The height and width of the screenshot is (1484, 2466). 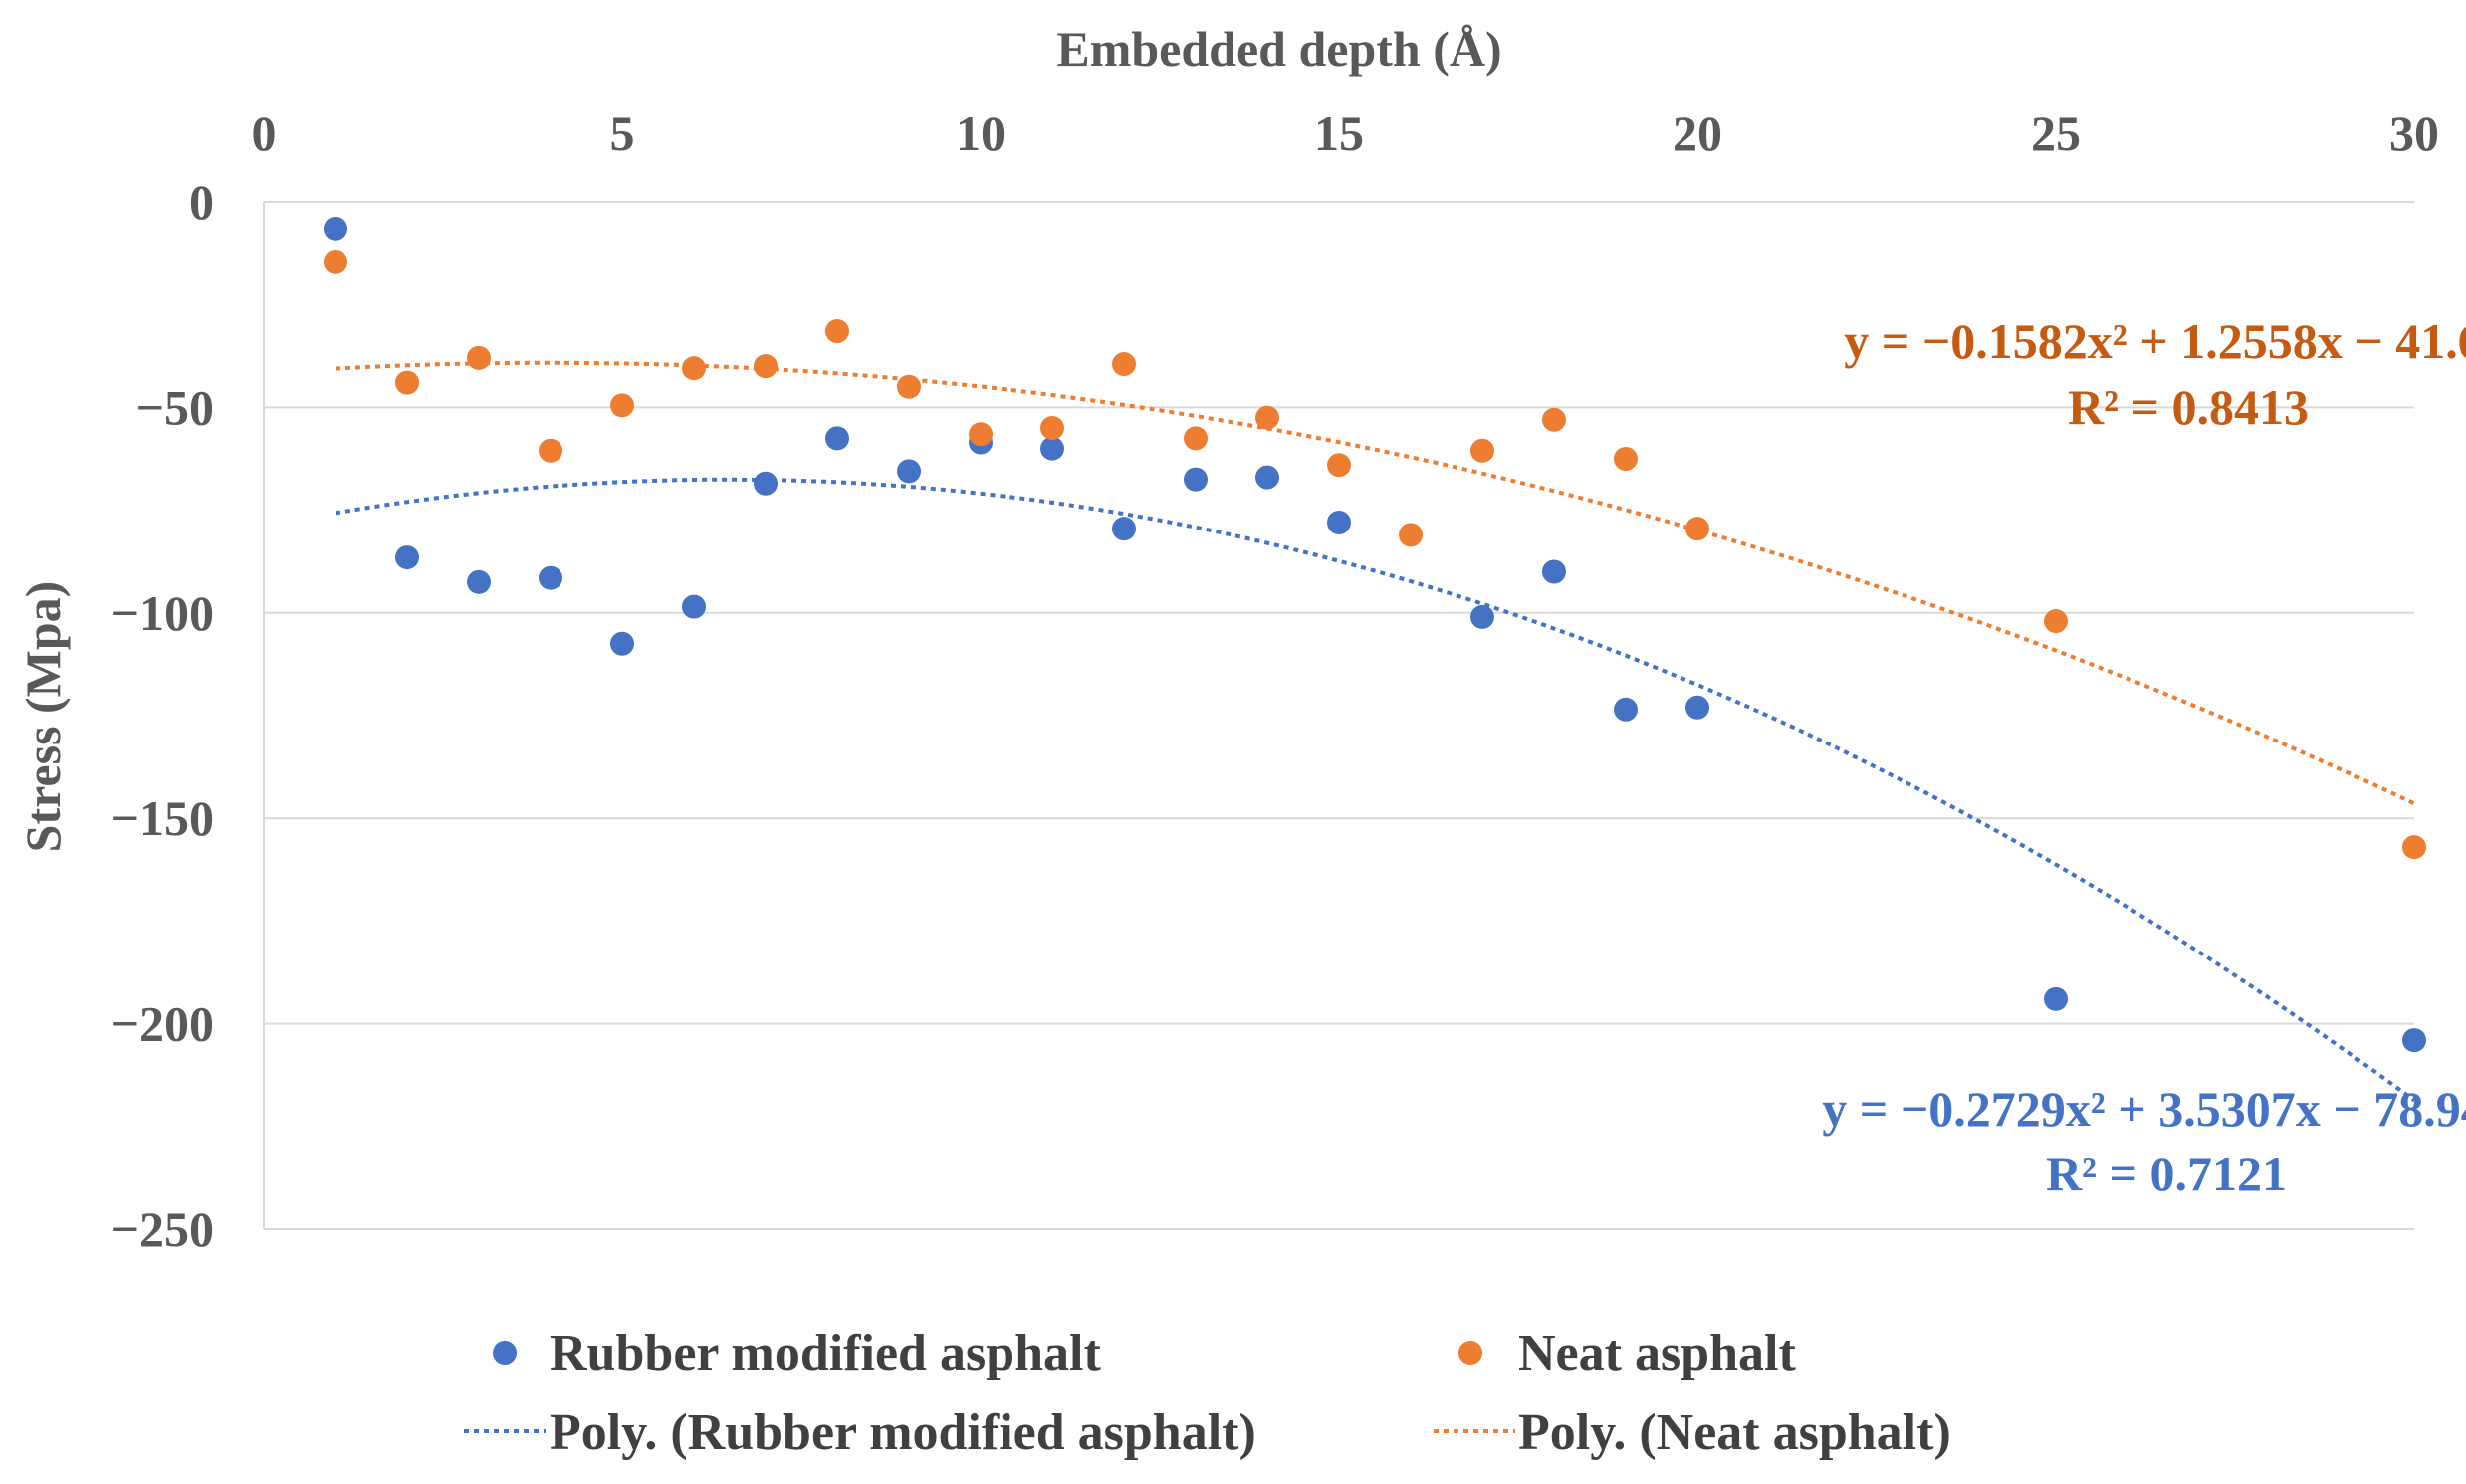 What do you see at coordinates (1339, 133) in the screenshot?
I see `x-tick-label: 15` at bounding box center [1339, 133].